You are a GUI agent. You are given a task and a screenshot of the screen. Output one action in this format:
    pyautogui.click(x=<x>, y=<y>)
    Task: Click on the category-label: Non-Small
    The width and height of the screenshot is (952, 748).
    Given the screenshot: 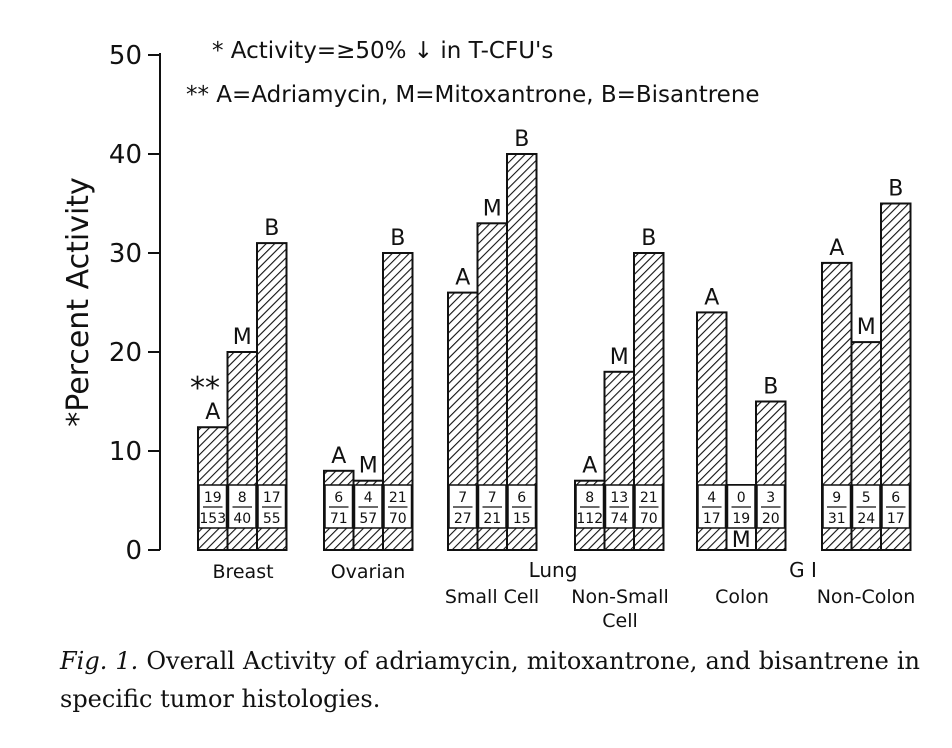 What is the action you would take?
    pyautogui.click(x=620, y=597)
    